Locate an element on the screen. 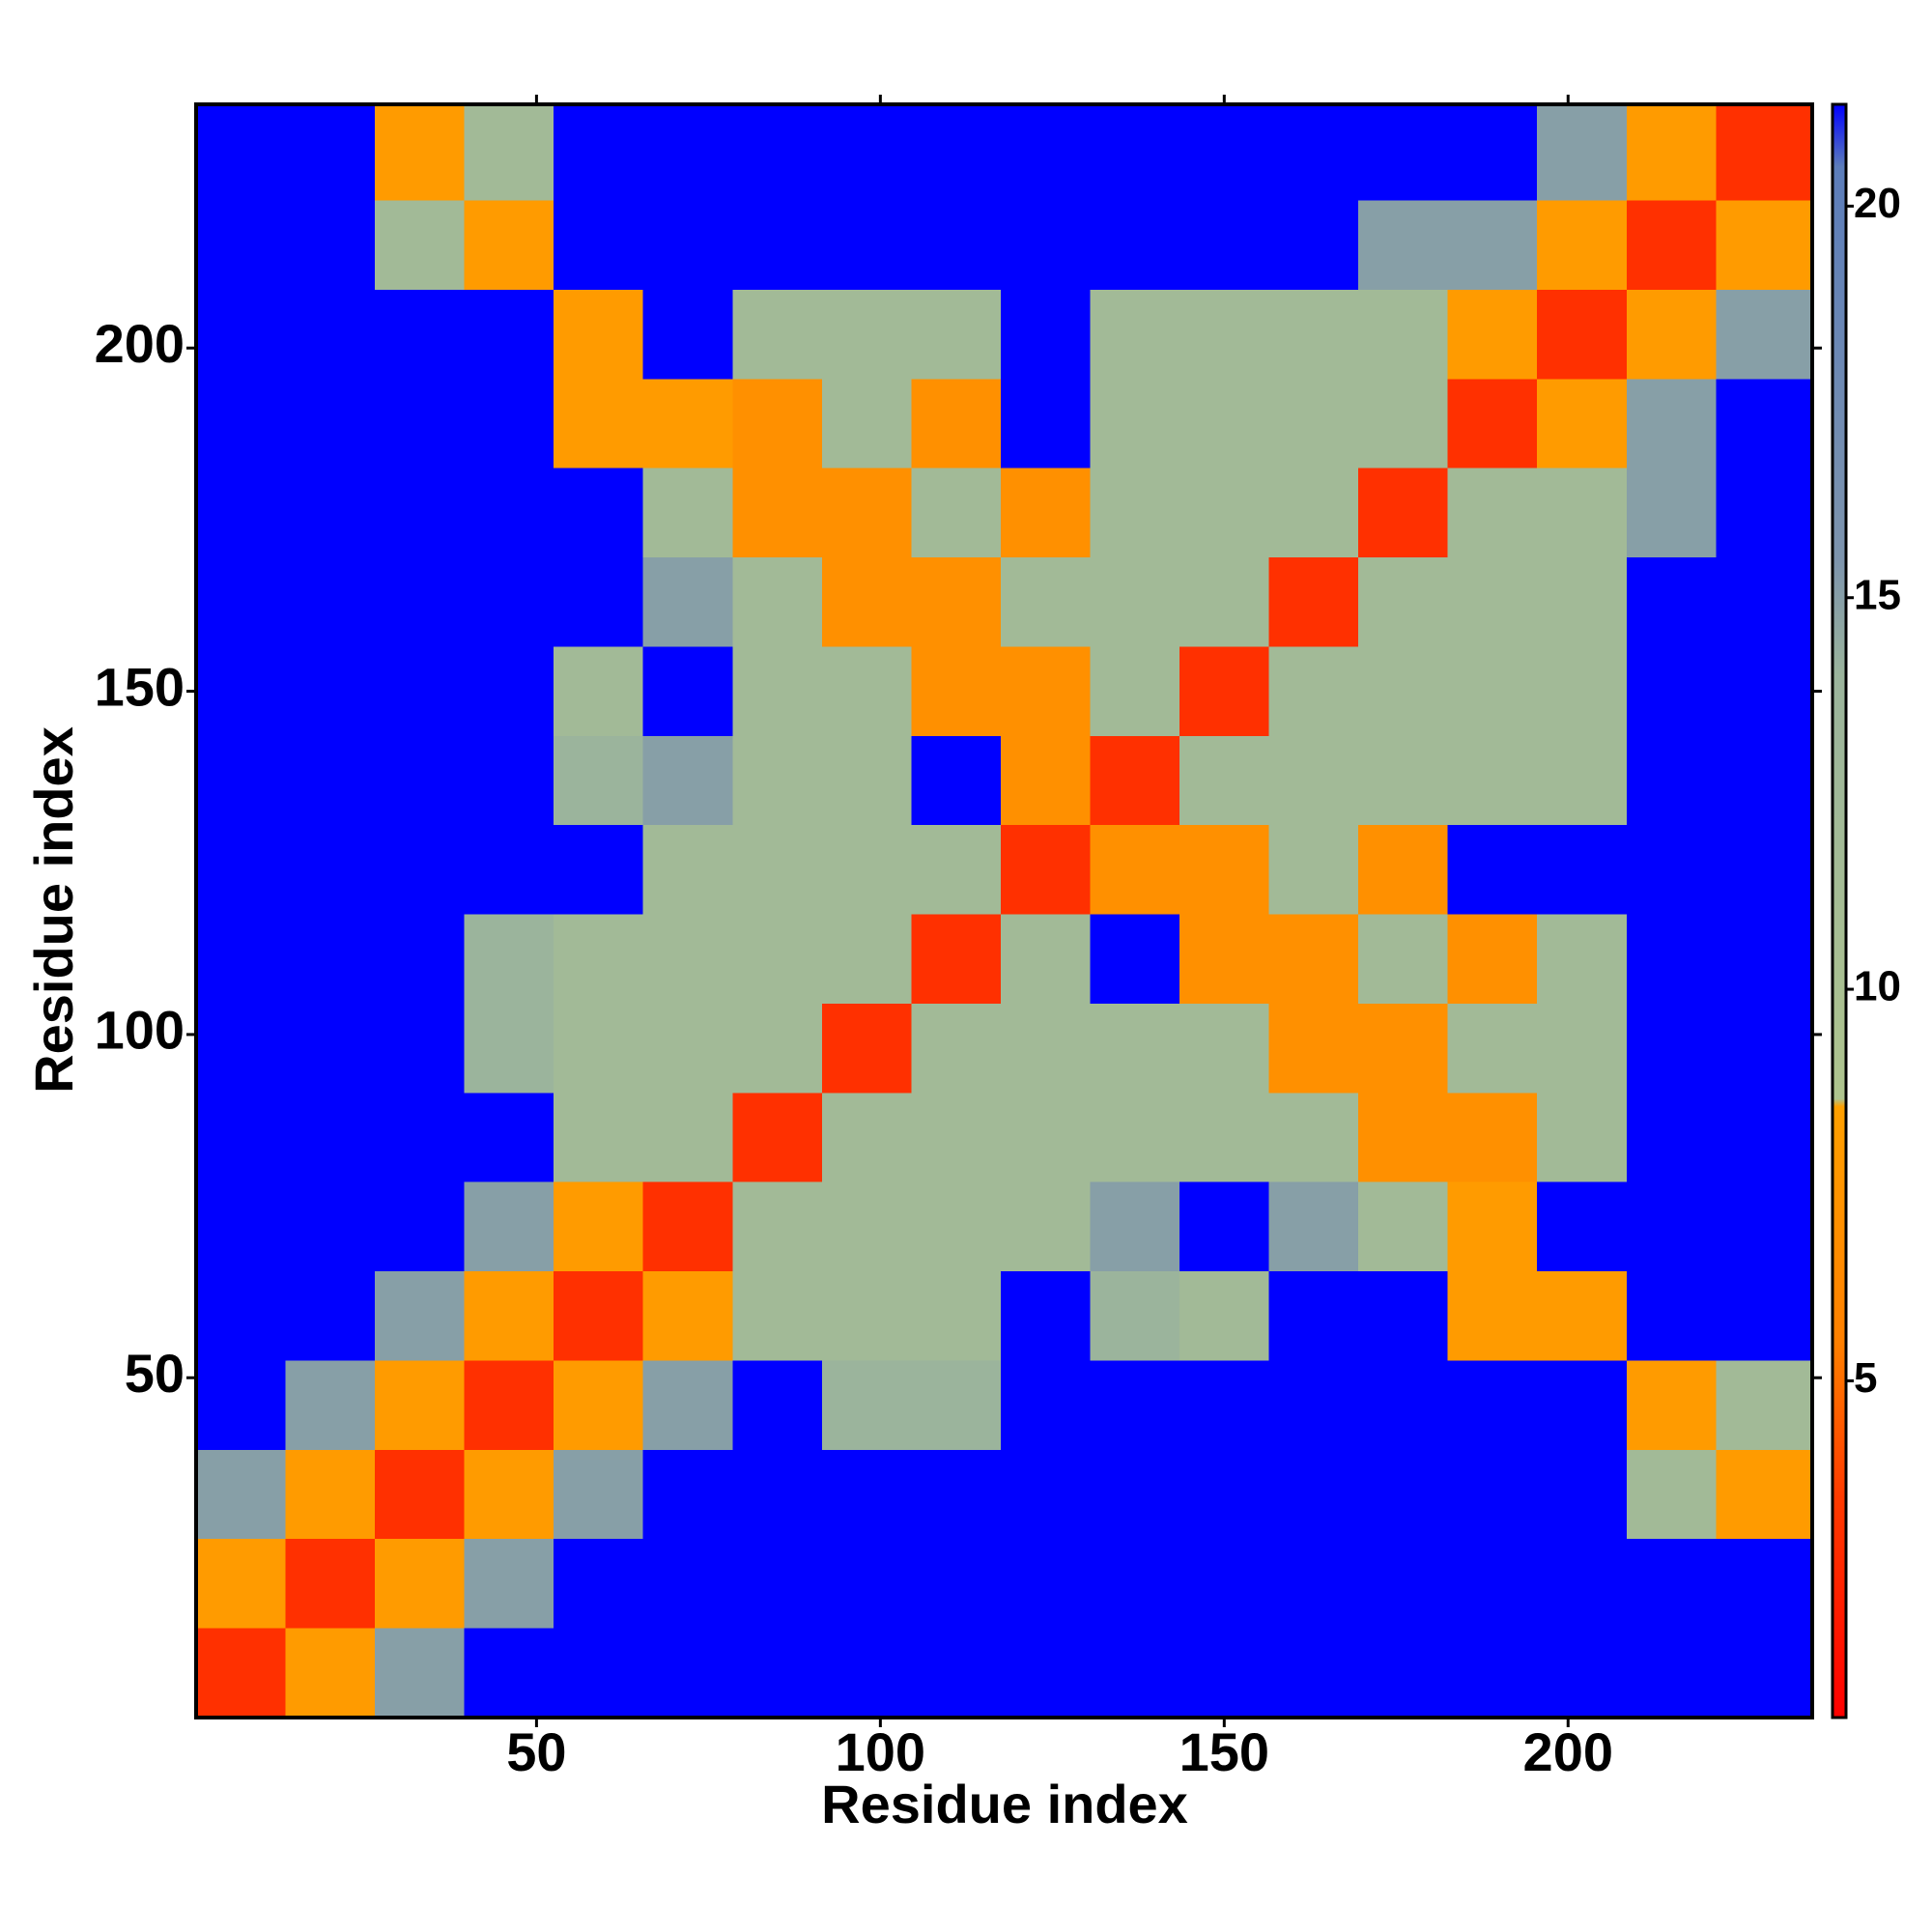 This screenshot has width=1932, height=1932. y-axis-title: Residue index is located at coordinates (53, 910).